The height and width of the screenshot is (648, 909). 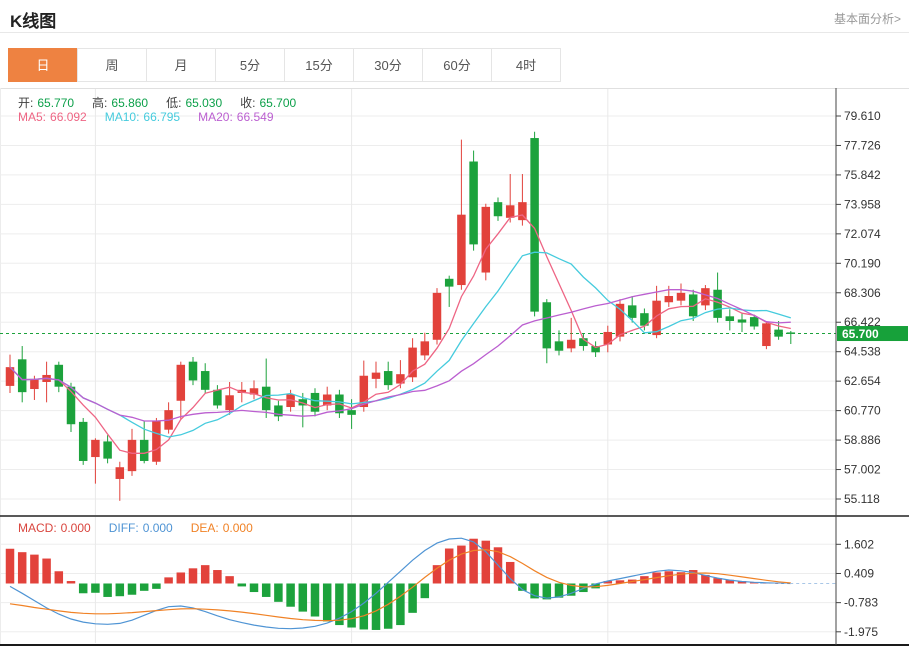 I want to click on current-price-tag-value: 65.700, so click(x=860, y=334).